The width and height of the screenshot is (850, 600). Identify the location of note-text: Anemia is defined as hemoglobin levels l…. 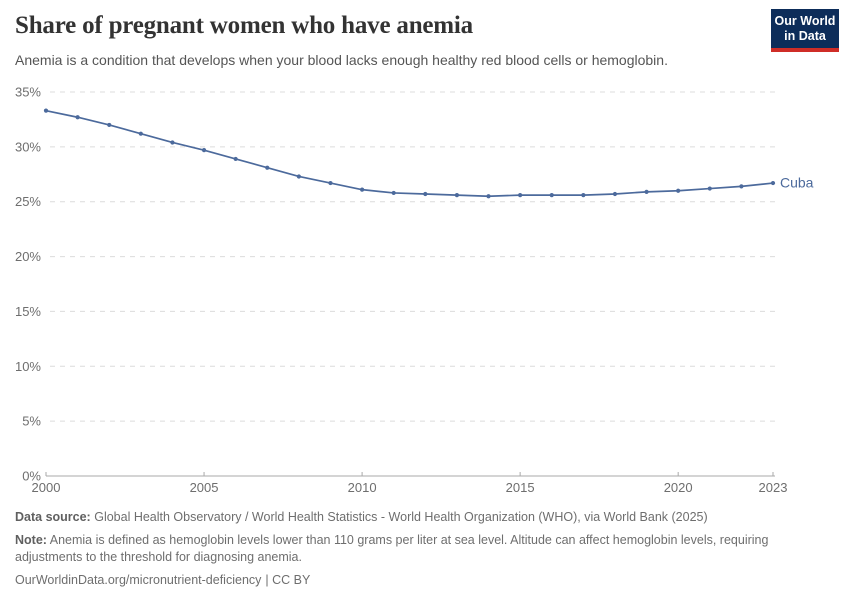
(392, 548).